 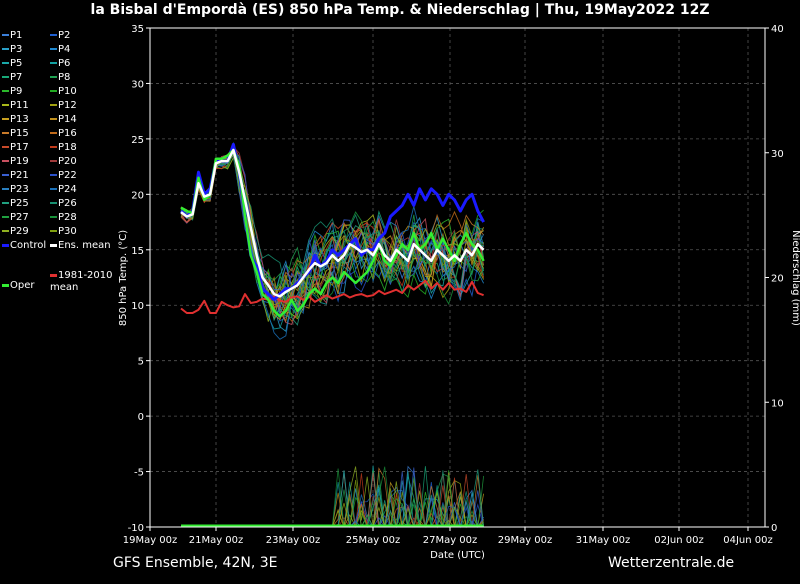 What do you see at coordinates (67, 147) in the screenshot?
I see `legend-label: P18` at bounding box center [67, 147].